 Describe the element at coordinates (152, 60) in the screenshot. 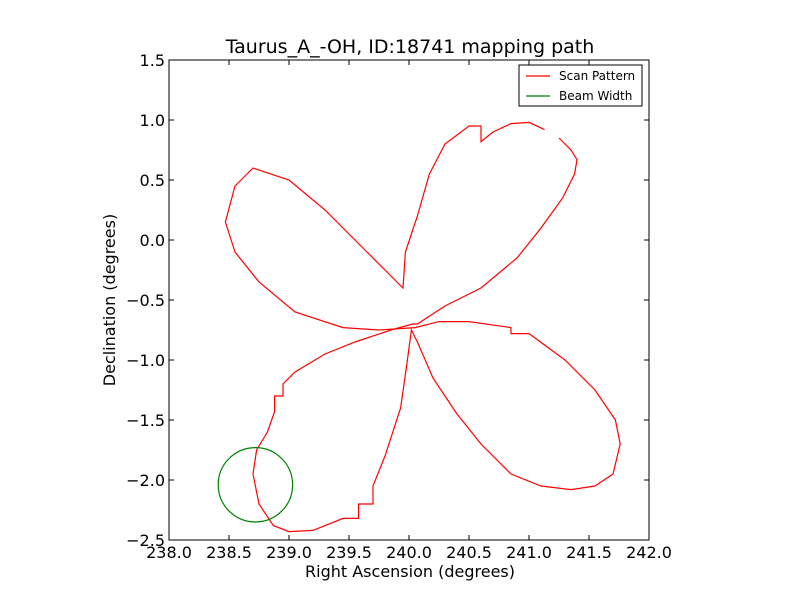

I see `y-tick-label: 1.5` at that location.